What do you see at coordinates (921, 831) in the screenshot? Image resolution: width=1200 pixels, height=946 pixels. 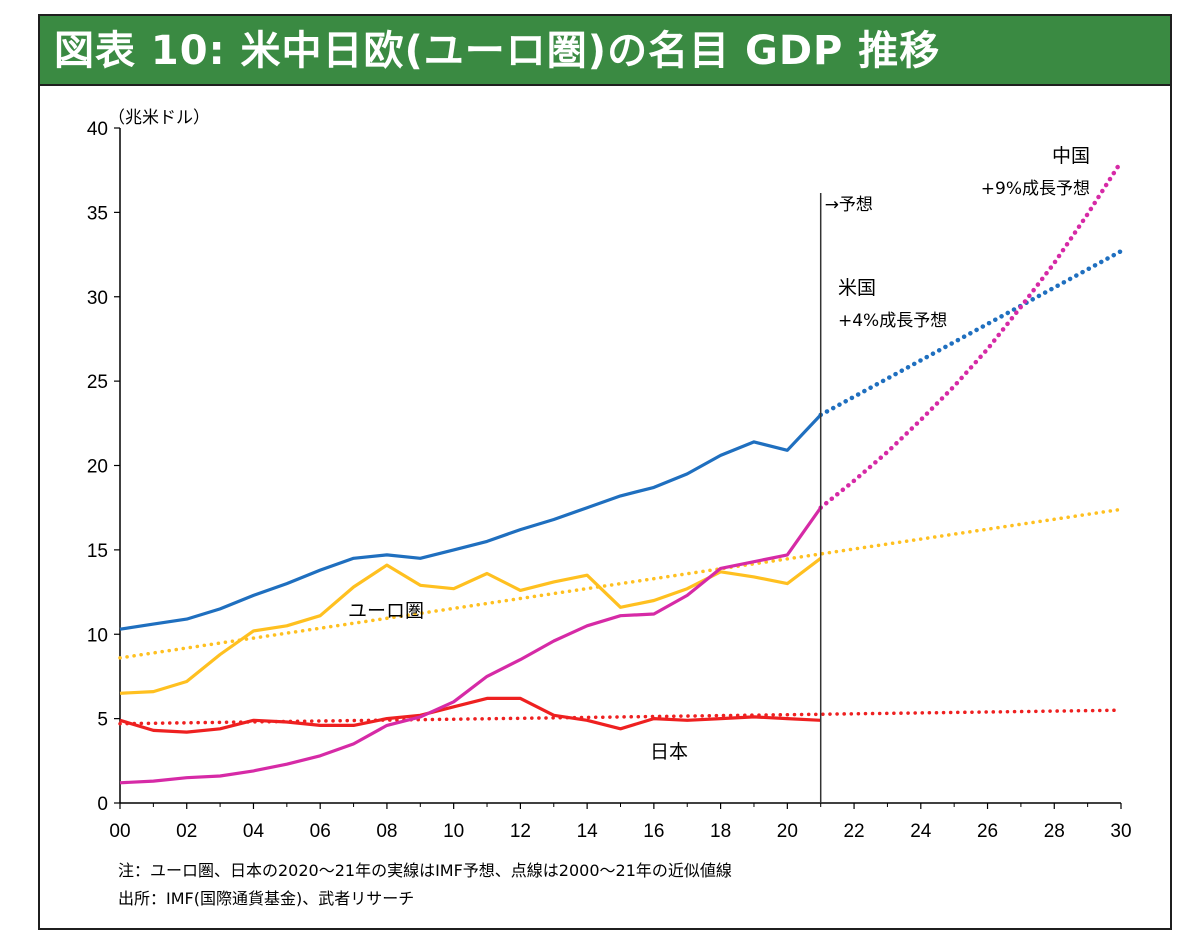 I see `x-tick-label: 24` at bounding box center [921, 831].